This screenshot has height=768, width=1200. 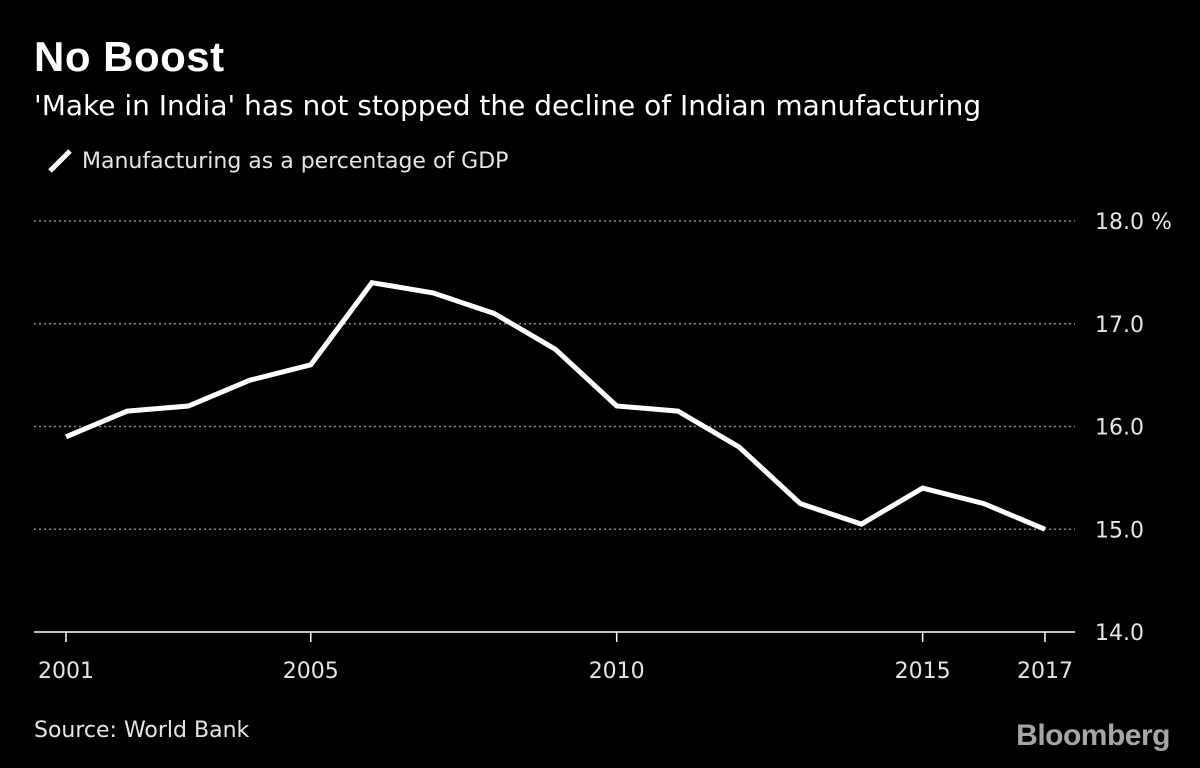 What do you see at coordinates (1119, 633) in the screenshot?
I see `y-tick-label: 14.0` at bounding box center [1119, 633].